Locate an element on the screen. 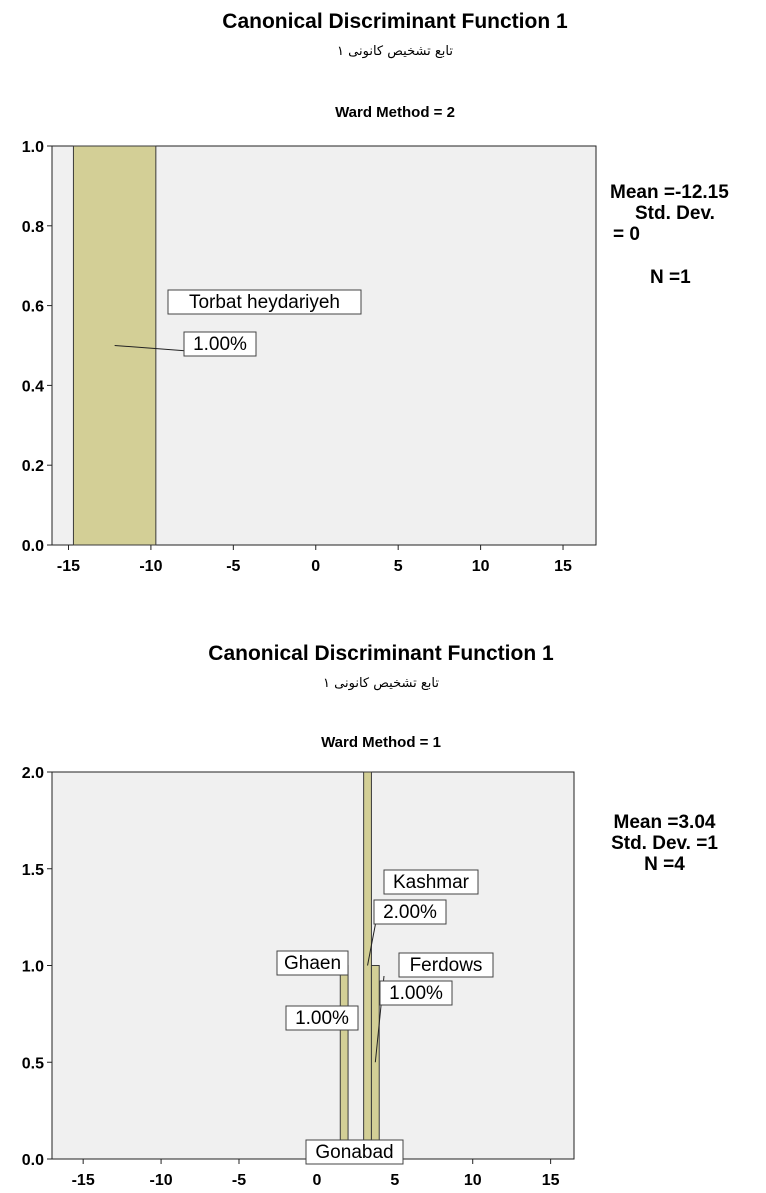  annotation-name-ferdows-text: Ferdows is located at coordinates (446, 965).